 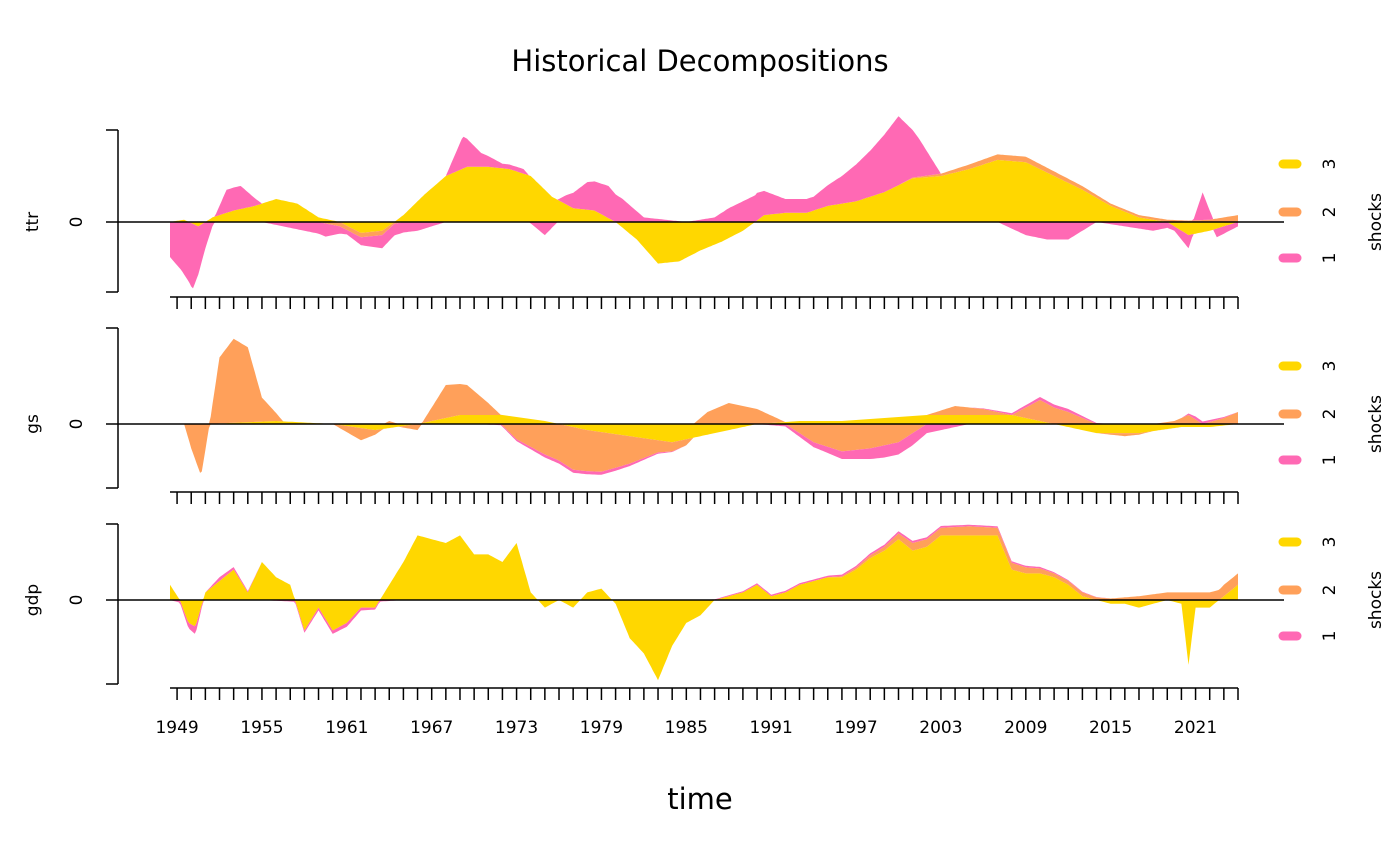 I want to click on x-tick-label: 1979, so click(x=601, y=728).